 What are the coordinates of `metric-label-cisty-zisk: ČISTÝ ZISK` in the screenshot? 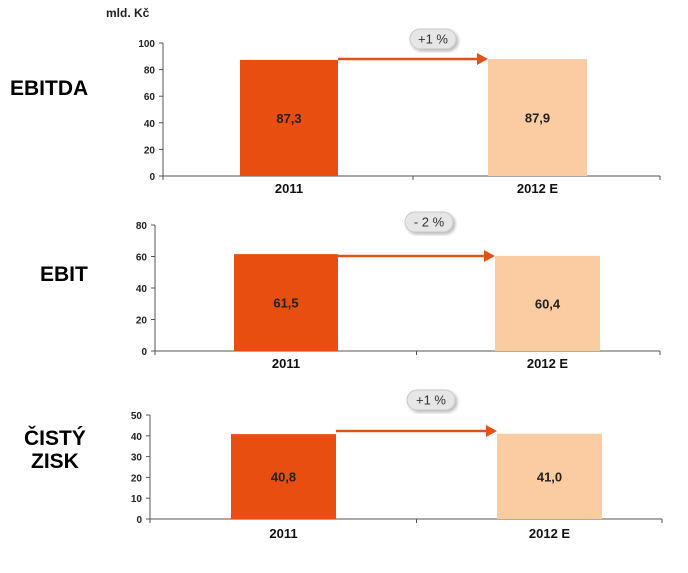 It's located at (55, 450).